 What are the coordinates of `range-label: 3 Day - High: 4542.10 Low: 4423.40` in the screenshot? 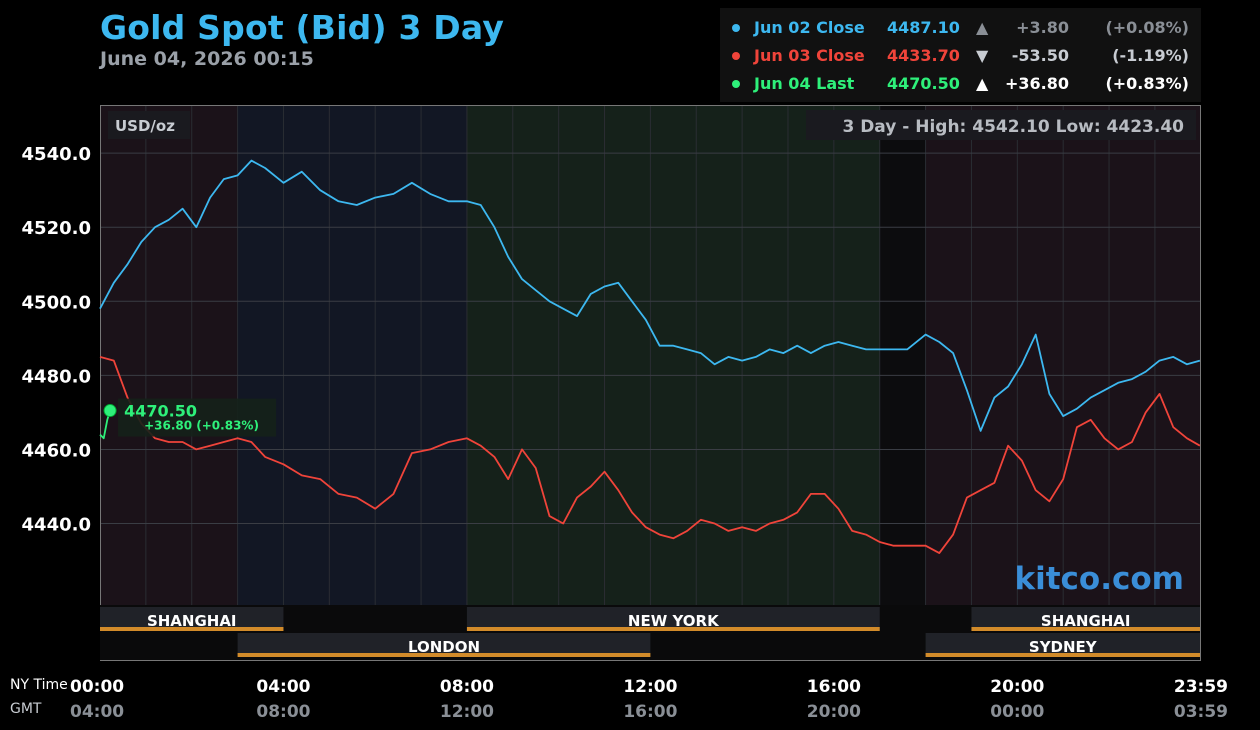 It's located at (1013, 127).